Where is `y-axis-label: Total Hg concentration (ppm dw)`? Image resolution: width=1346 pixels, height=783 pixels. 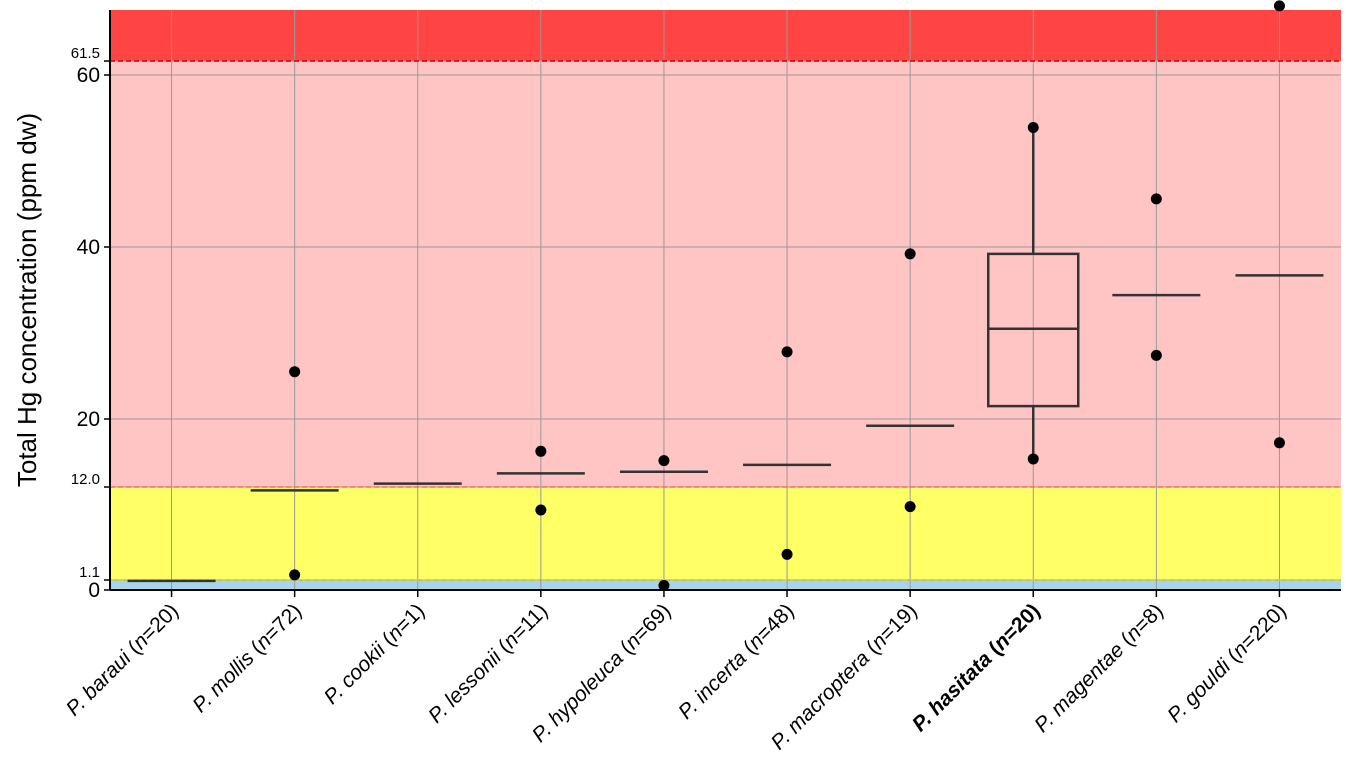
y-axis-label: Total Hg concentration (ppm dw) is located at coordinates (27, 300).